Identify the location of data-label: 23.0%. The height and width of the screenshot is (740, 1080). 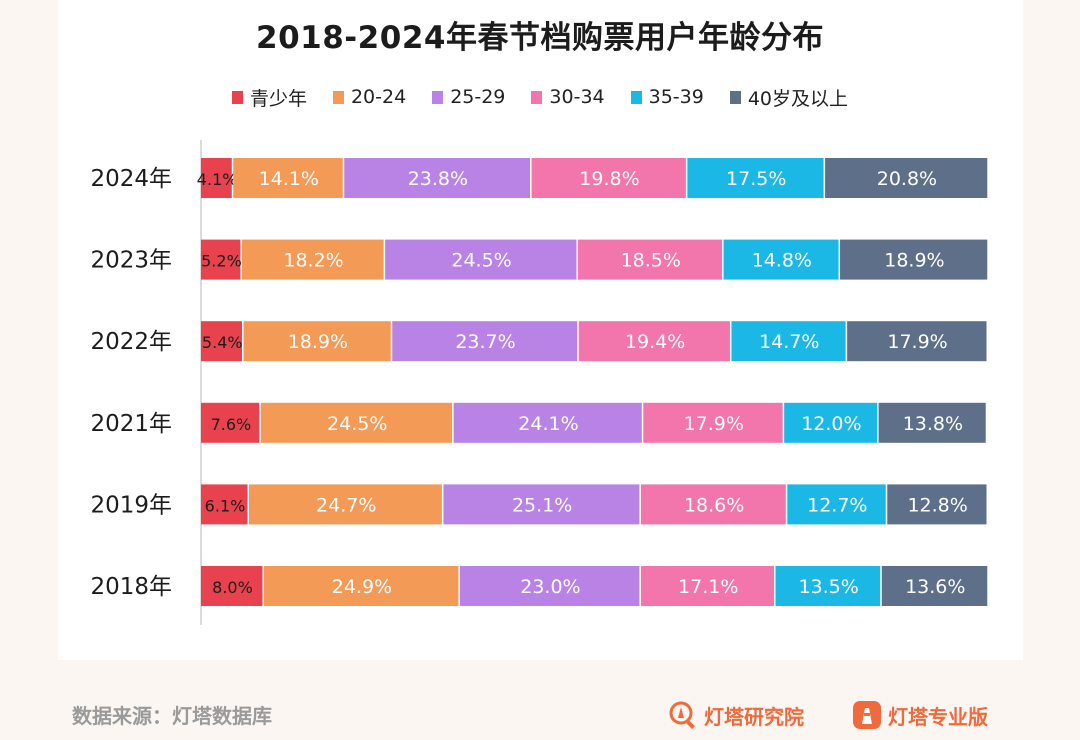
(550, 587).